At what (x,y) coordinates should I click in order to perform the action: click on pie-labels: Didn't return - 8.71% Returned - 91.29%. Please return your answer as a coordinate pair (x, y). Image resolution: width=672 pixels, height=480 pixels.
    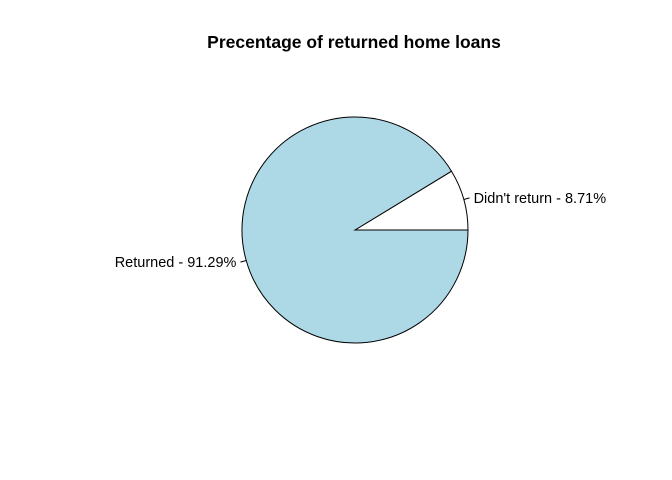
    Looking at the image, I should click on (360, 231).